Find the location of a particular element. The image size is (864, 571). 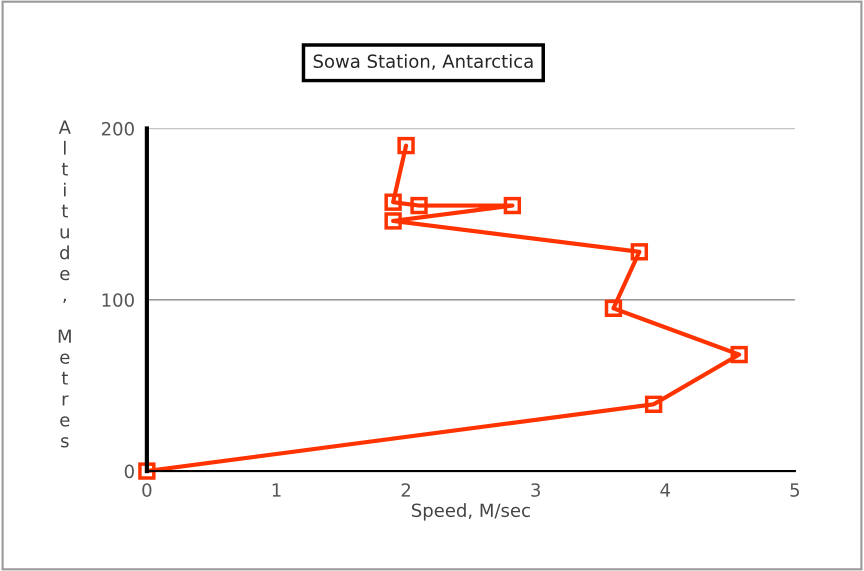

x-tick-label: 2 is located at coordinates (406, 490).